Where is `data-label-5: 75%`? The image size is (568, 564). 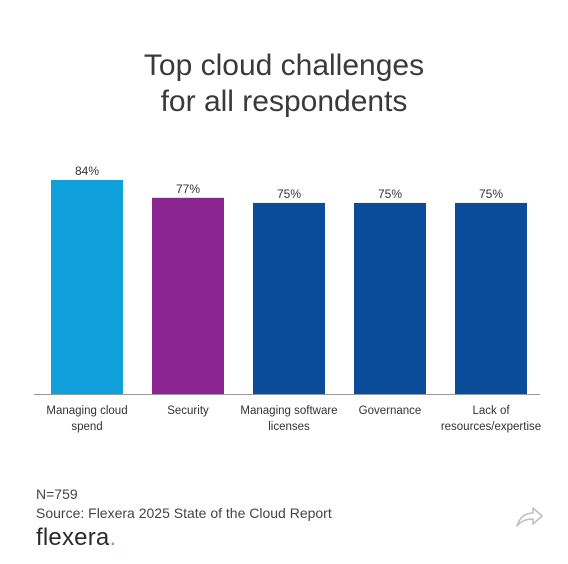
data-label-5: 75% is located at coordinates (491, 194).